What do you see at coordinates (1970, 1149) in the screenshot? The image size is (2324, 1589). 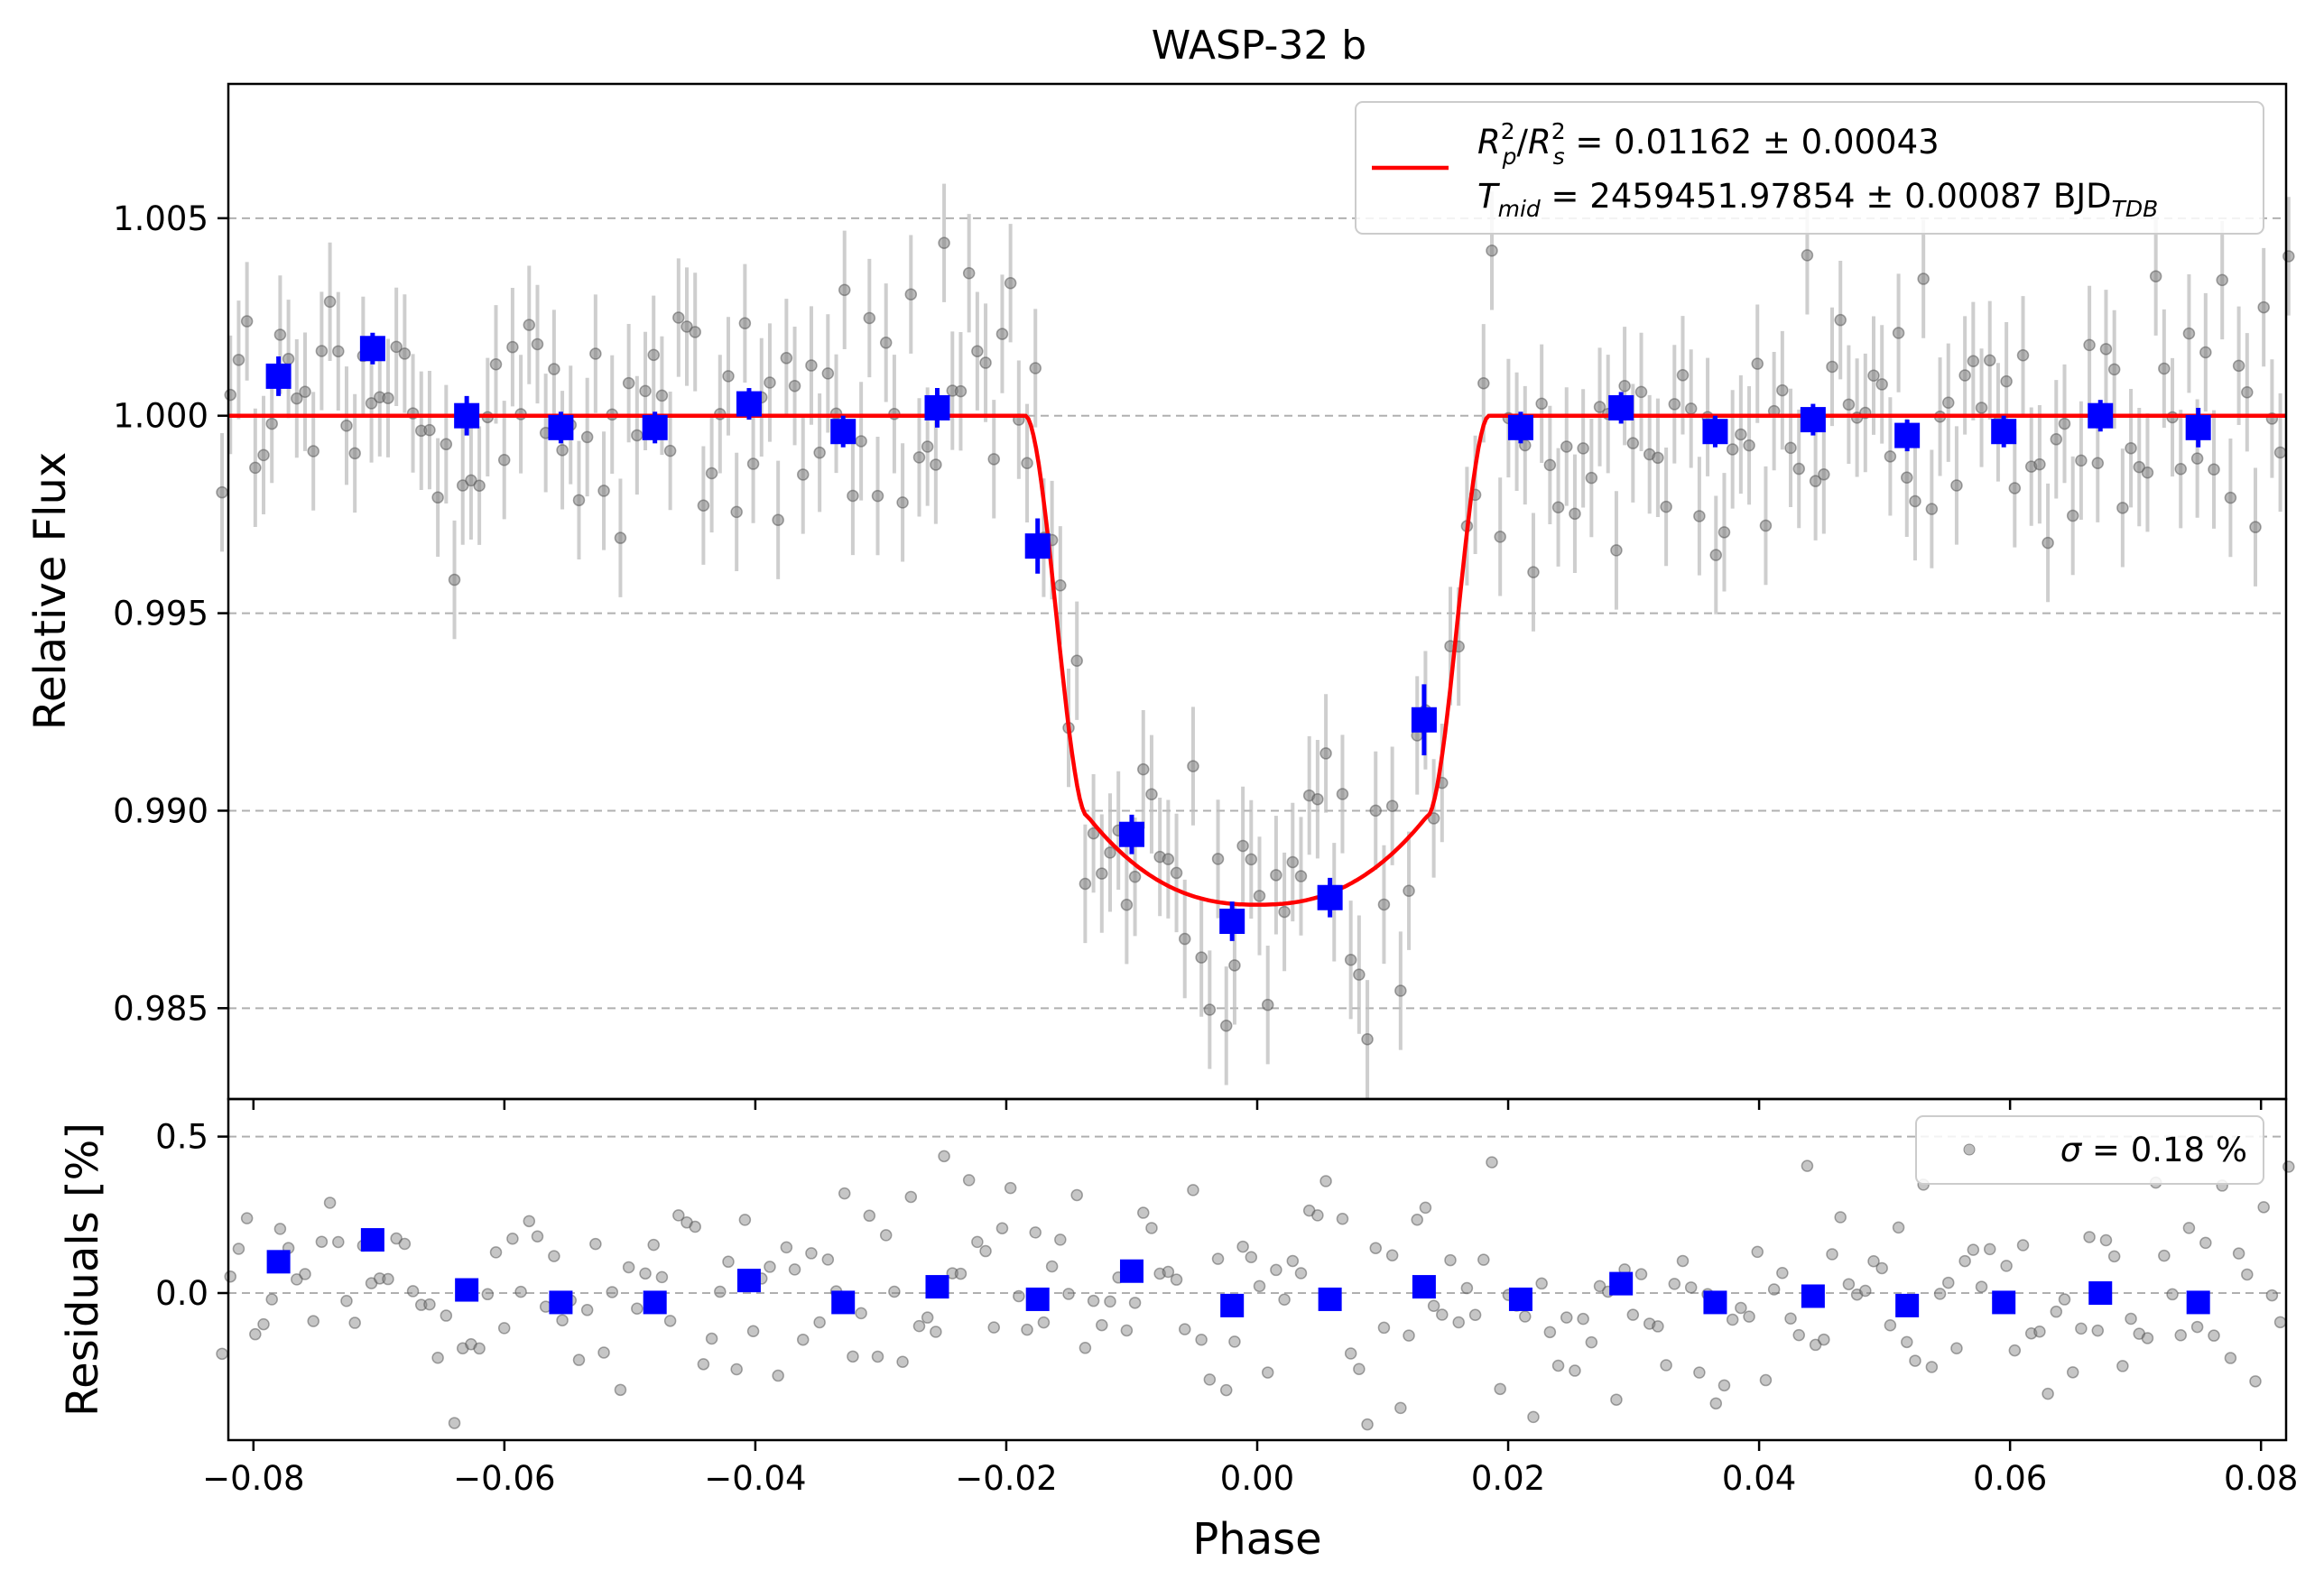 I see `legend-residual-marker` at bounding box center [1970, 1149].